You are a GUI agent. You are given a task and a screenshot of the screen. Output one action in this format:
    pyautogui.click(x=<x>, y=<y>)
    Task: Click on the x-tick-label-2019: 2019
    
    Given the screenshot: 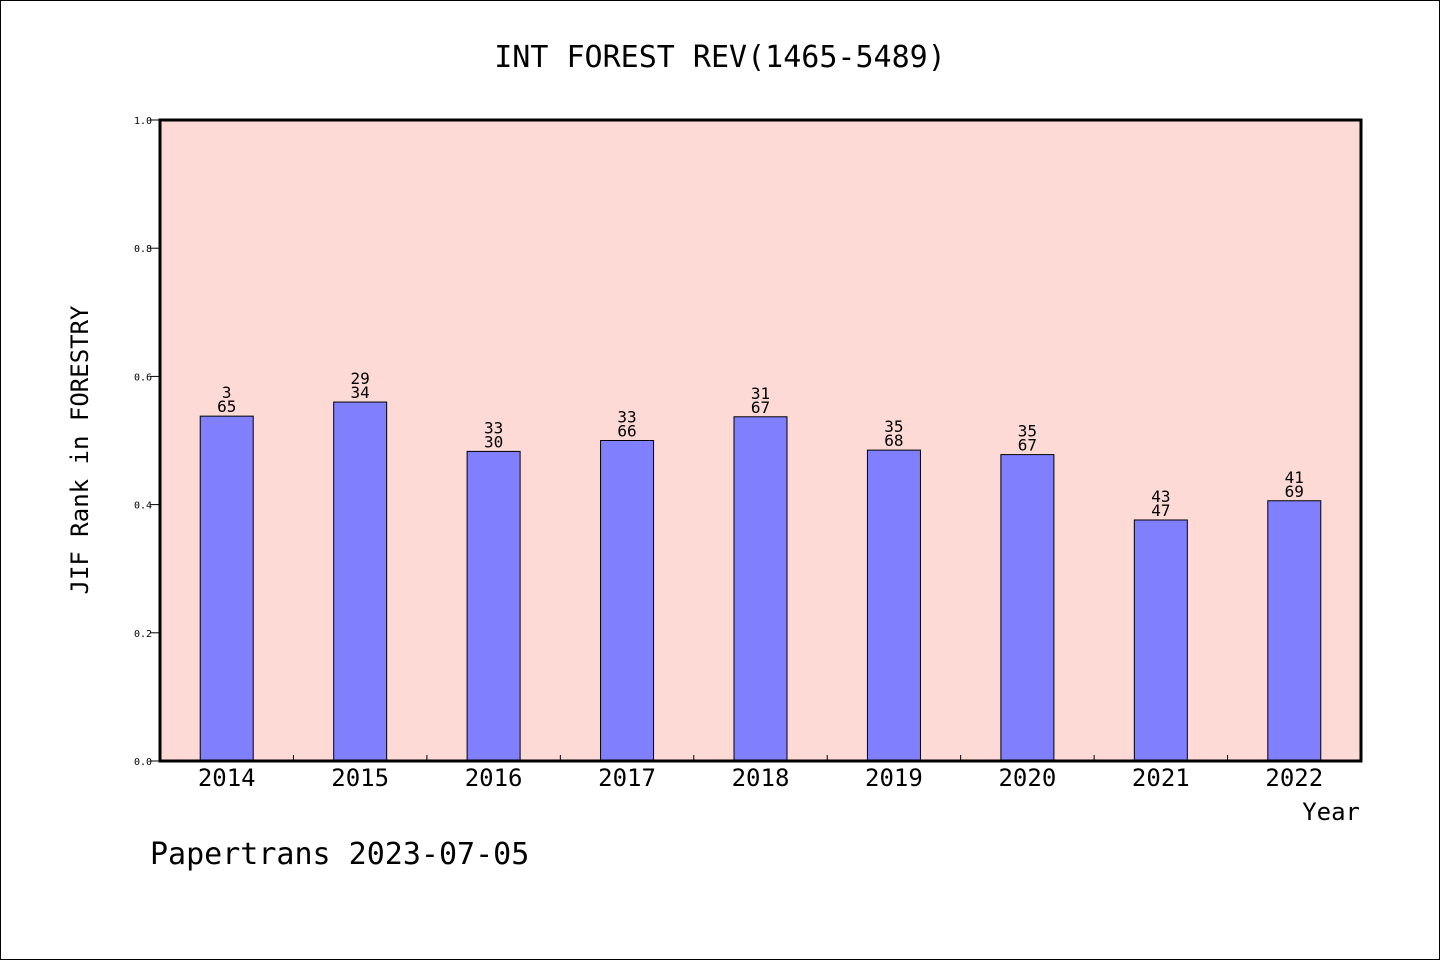 What is the action you would take?
    pyautogui.click(x=894, y=778)
    